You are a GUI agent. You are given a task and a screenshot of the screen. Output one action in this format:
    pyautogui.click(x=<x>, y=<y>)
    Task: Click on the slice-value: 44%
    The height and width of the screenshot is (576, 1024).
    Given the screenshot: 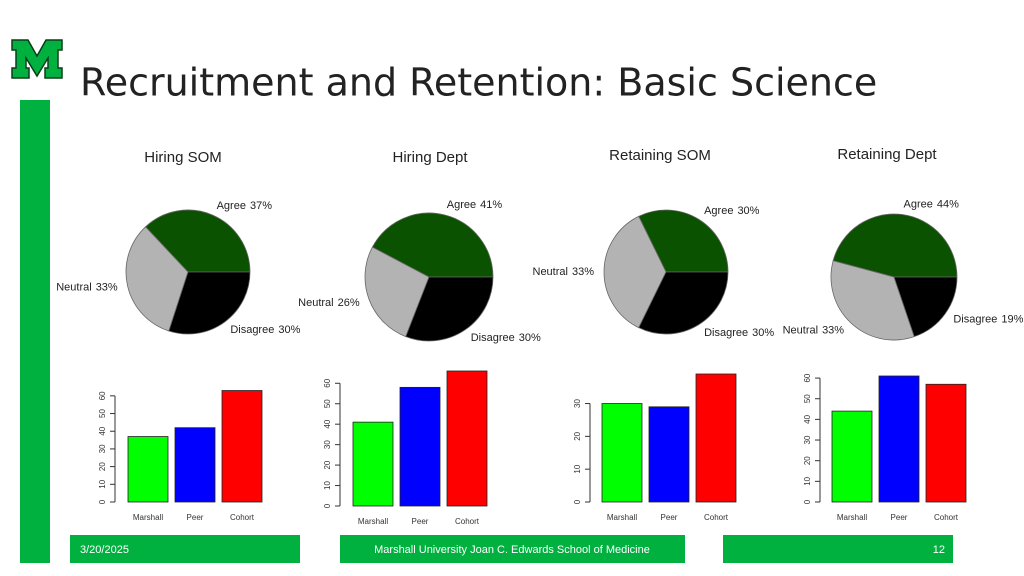 What is the action you would take?
    pyautogui.click(x=948, y=205)
    